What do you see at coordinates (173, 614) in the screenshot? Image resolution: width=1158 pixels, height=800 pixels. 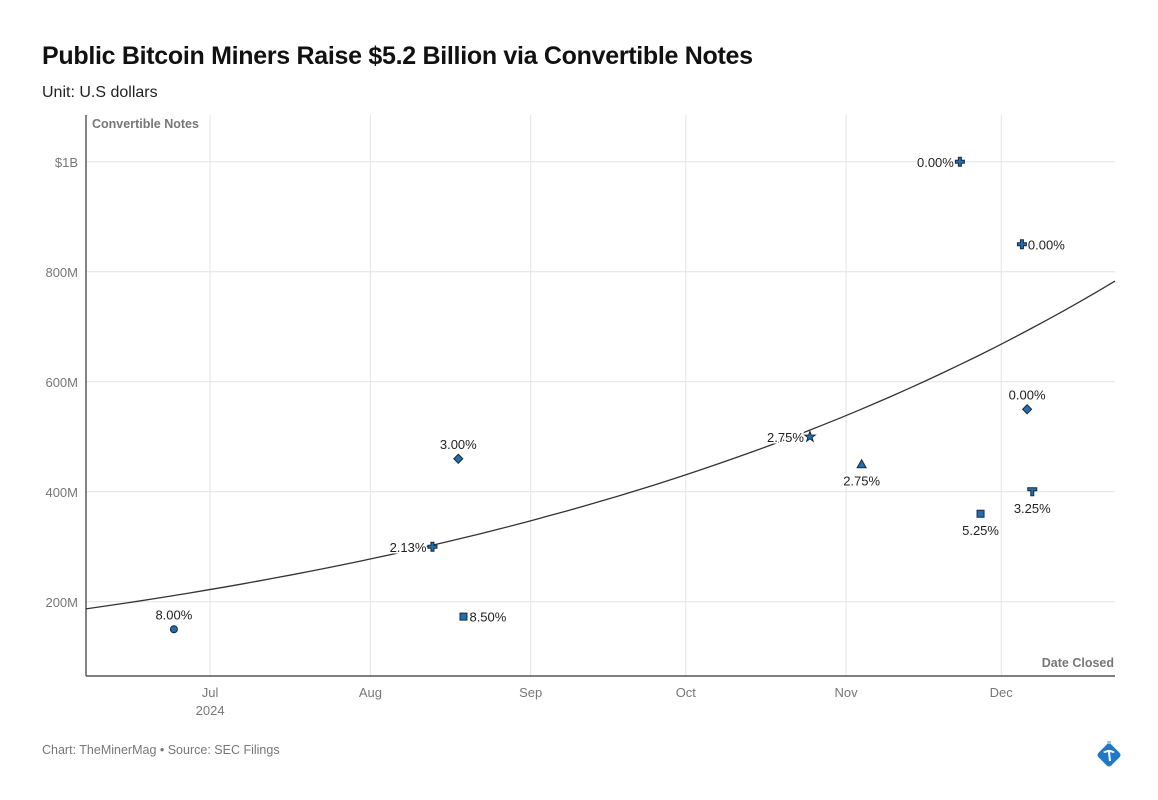 I see `data-label: 8.00%` at bounding box center [173, 614].